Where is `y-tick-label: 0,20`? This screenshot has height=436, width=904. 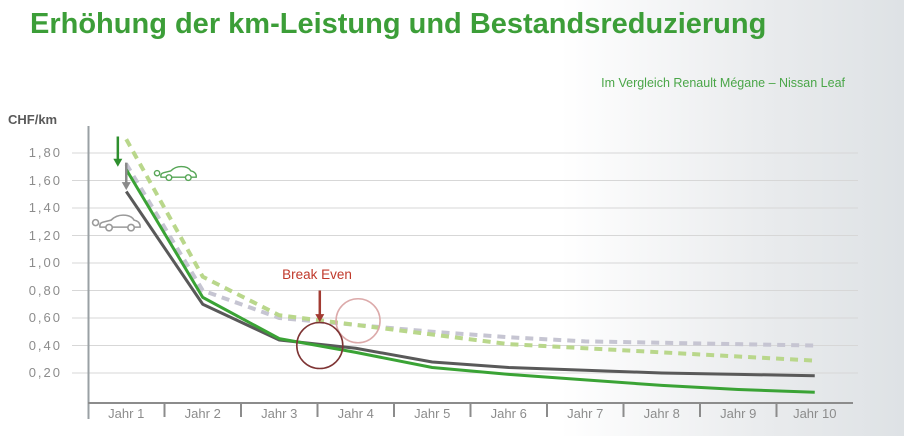 y-tick-label: 0,20 is located at coordinates (45, 372).